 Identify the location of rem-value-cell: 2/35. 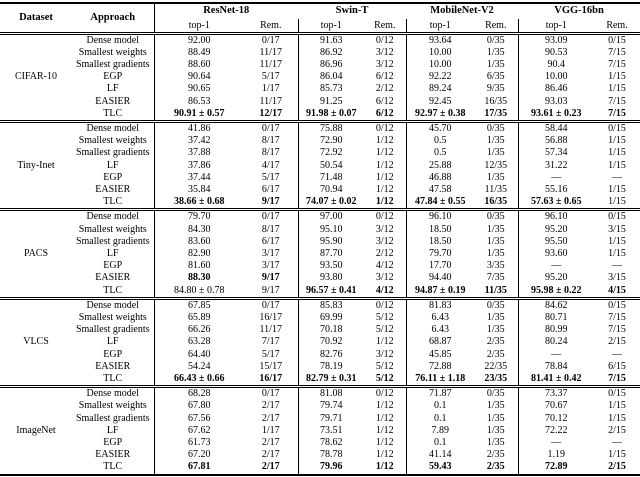
(495, 342).